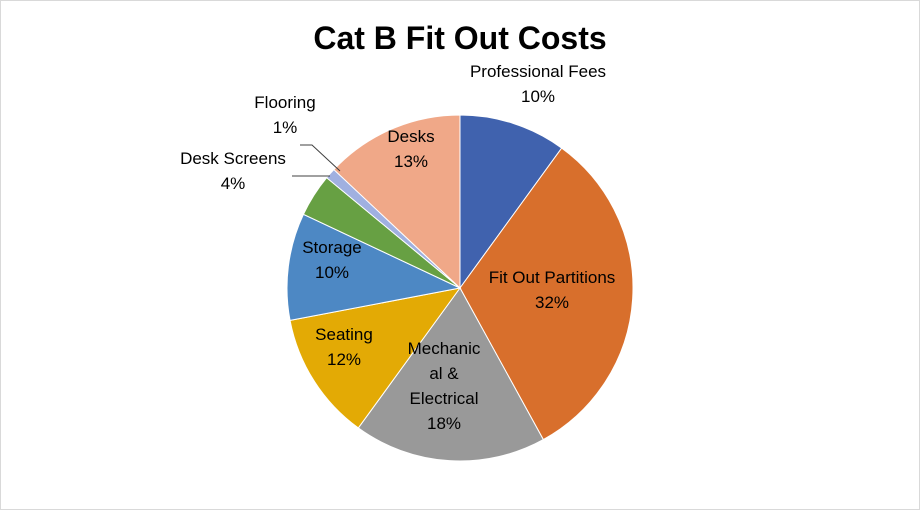 Image resolution: width=920 pixels, height=510 pixels. What do you see at coordinates (511, 202) in the screenshot?
I see `pie-slice-professional-fees` at bounding box center [511, 202].